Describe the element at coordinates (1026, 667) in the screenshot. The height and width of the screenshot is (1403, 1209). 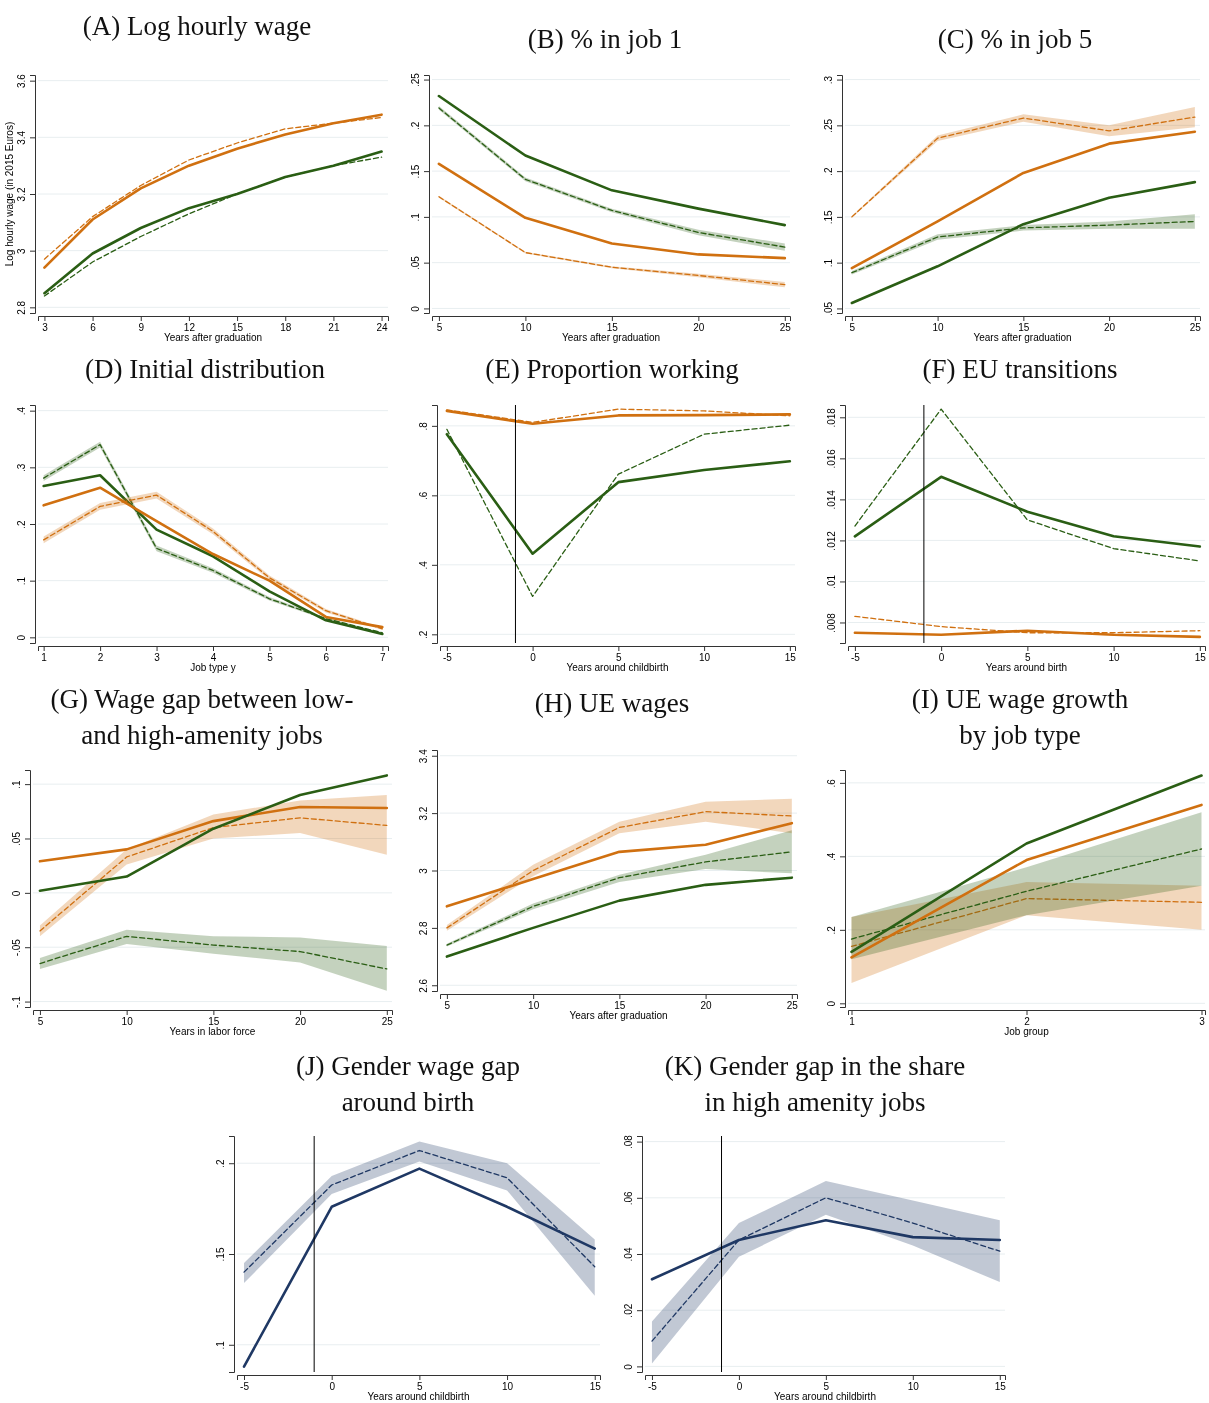
I see `x-axis-title: Years around birth` at that location.